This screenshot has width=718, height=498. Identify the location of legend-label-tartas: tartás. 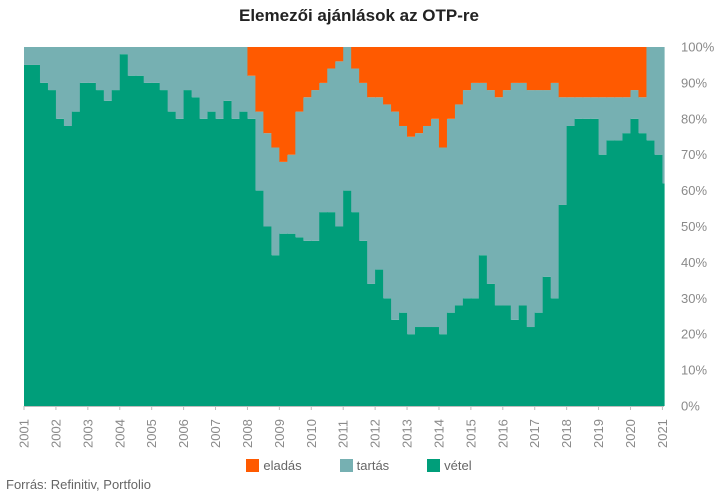
(373, 465).